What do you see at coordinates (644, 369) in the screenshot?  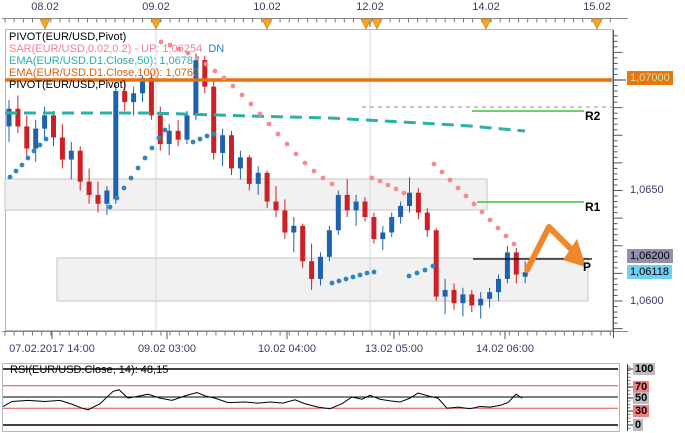 I see `rsi-scale-label: 100` at bounding box center [644, 369].